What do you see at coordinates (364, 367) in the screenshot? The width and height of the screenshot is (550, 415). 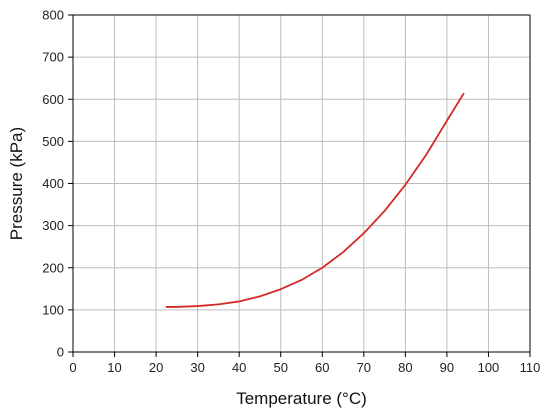 I see `x-tick-label: 70` at bounding box center [364, 367].